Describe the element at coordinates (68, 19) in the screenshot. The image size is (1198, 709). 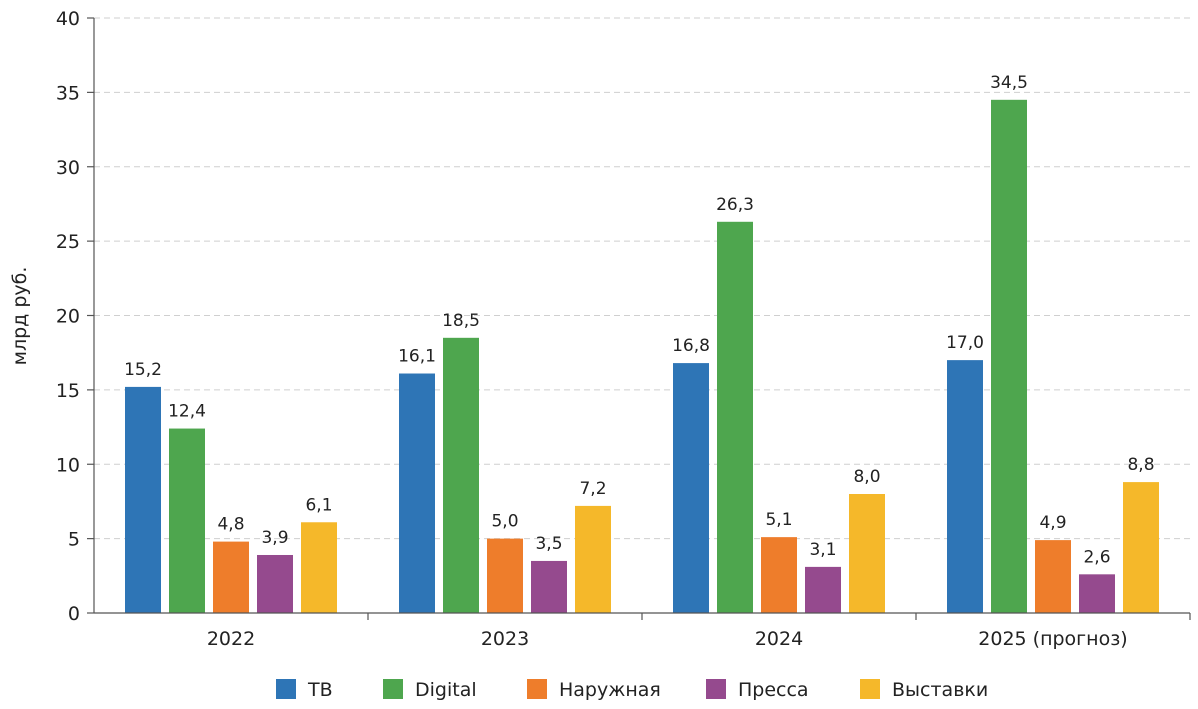
I see `y-tick-label: 40` at that location.